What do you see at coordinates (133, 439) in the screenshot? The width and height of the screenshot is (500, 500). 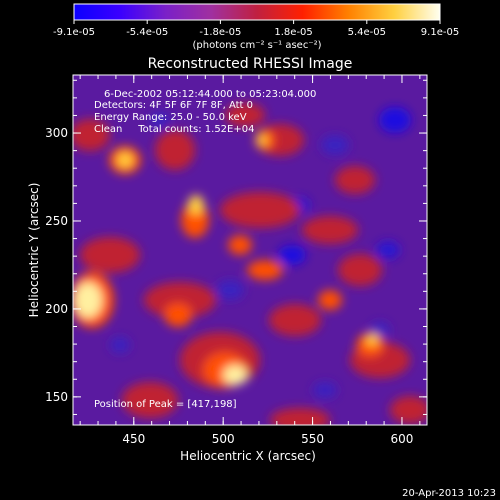 I see `x-tick-label: 450` at bounding box center [133, 439].